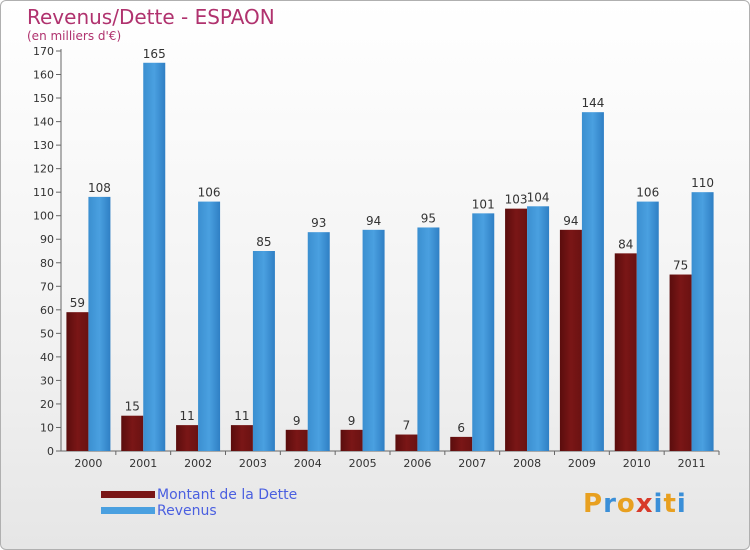  I want to click on y-tick-label: 70, so click(47, 286).